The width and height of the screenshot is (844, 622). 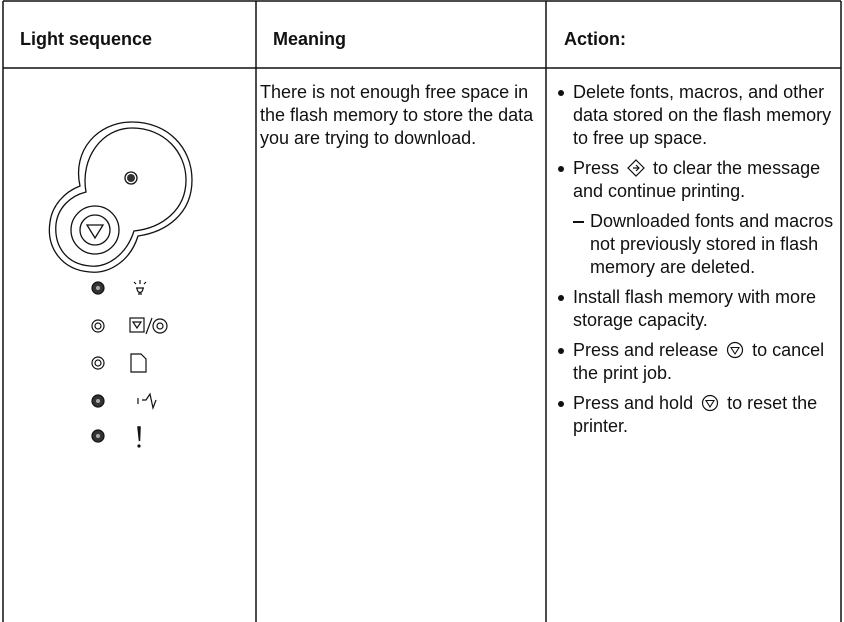 I want to click on ready-light, so click(x=131, y=178).